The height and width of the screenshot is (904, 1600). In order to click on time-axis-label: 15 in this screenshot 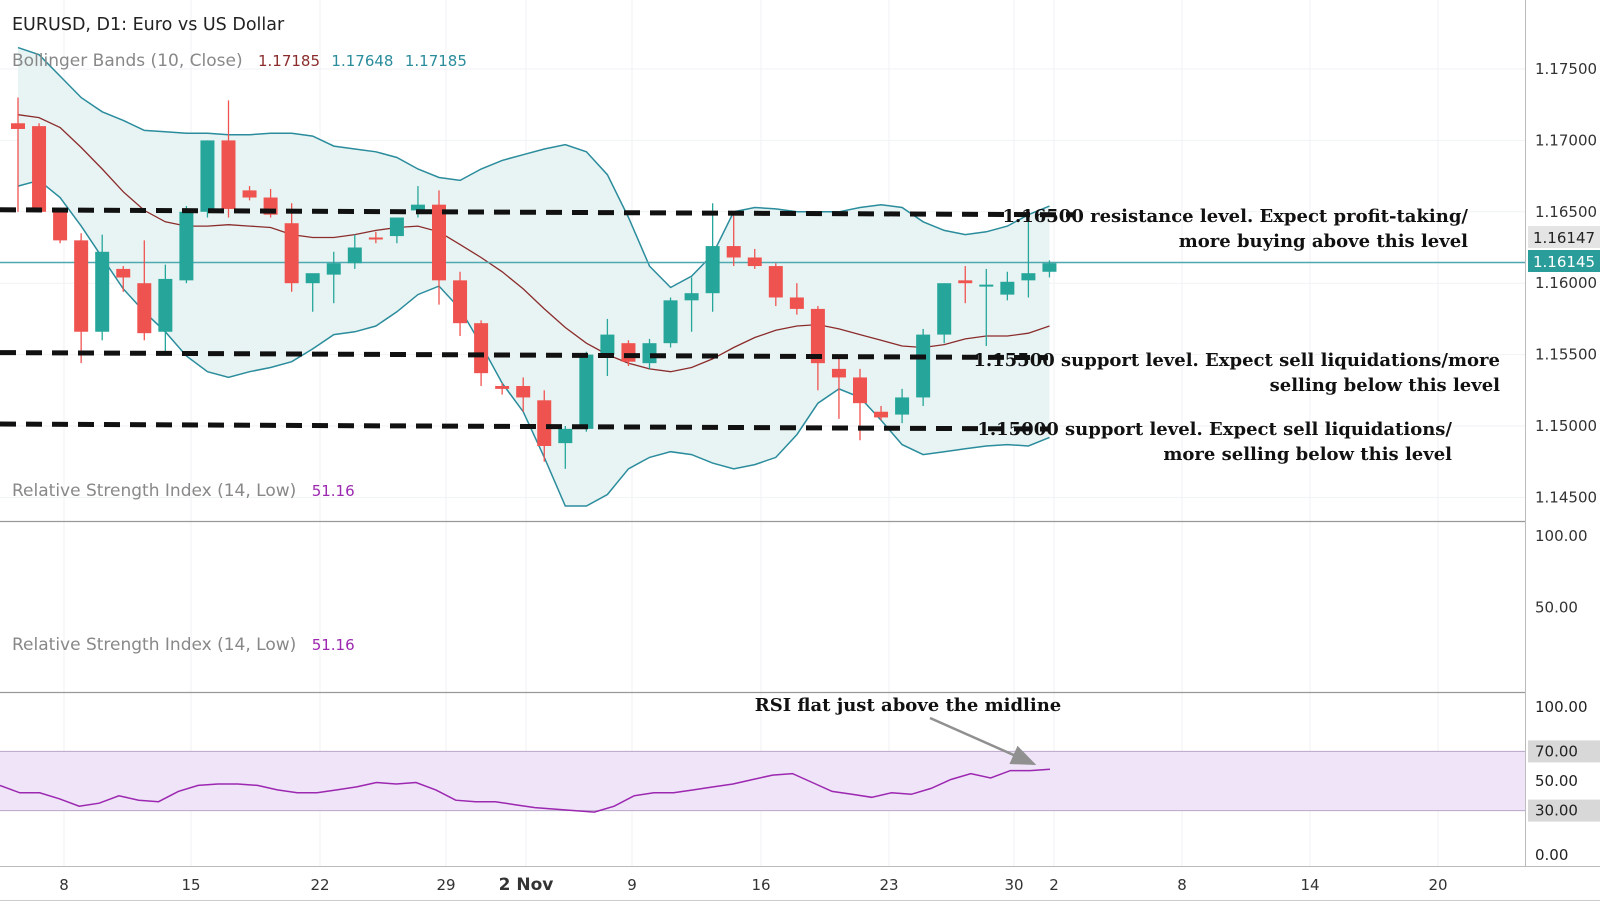, I will do `click(190, 885)`.